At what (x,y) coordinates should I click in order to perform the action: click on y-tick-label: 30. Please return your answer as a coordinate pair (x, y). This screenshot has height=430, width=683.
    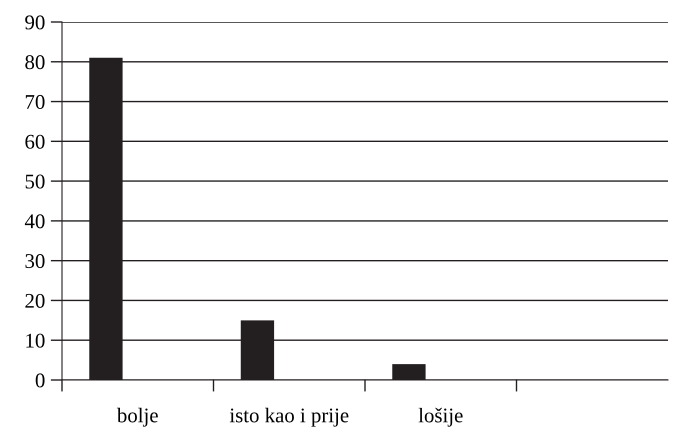
    Looking at the image, I should click on (35, 261).